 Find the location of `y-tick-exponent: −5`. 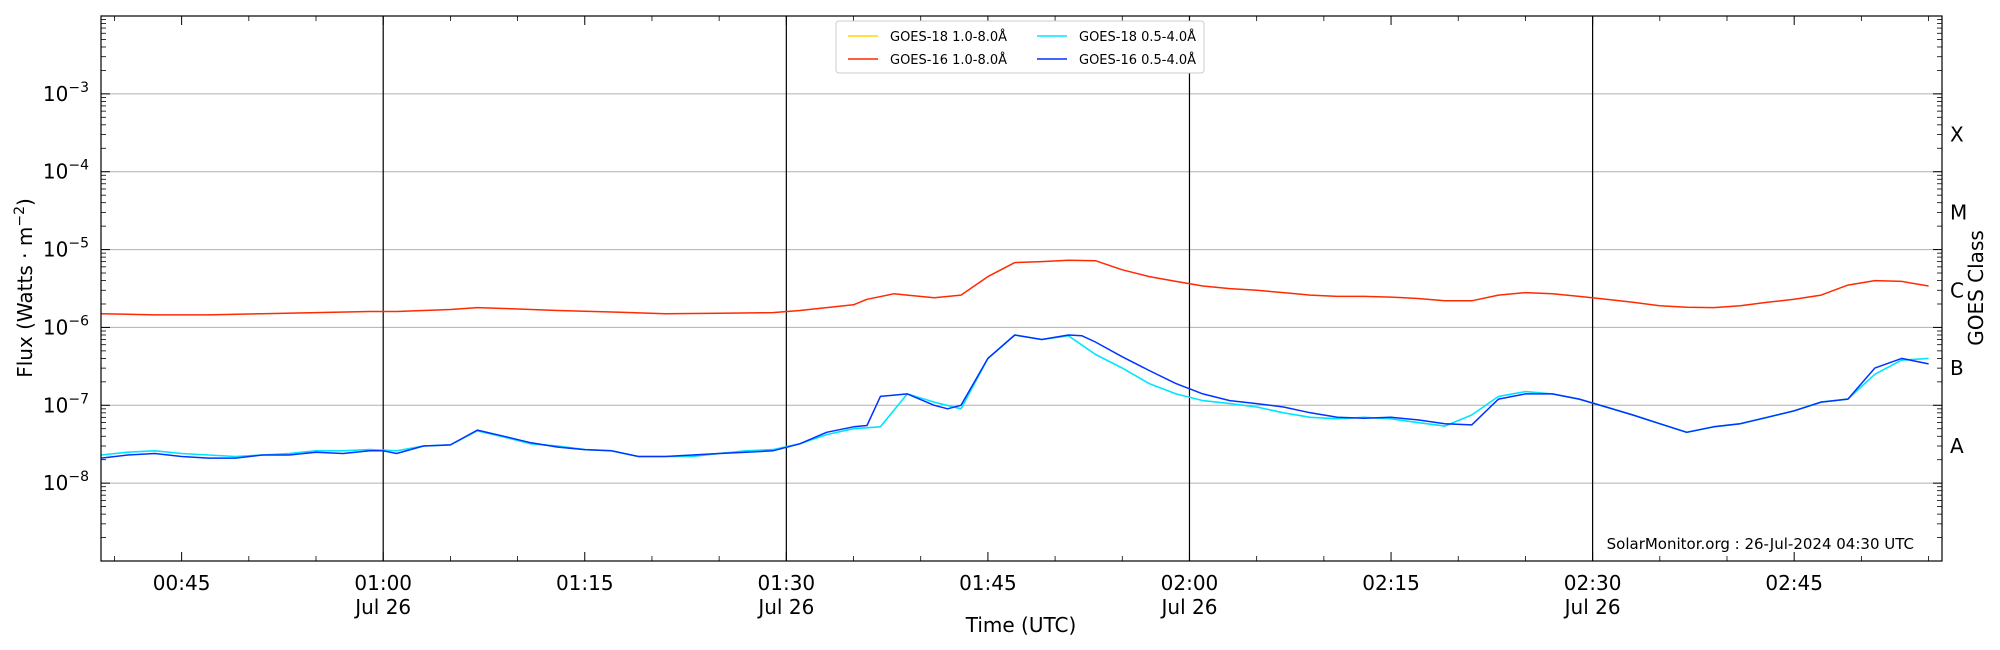

y-tick-exponent: −5 is located at coordinates (78, 244).